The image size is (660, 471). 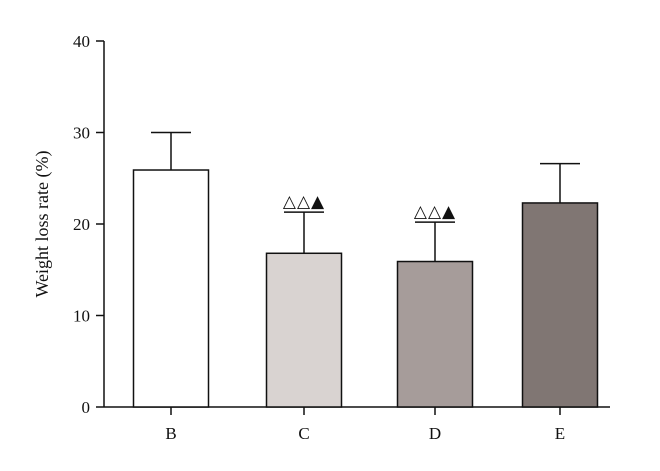 What do you see at coordinates (170, 433) in the screenshot?
I see `x-tick-label: B` at bounding box center [170, 433].